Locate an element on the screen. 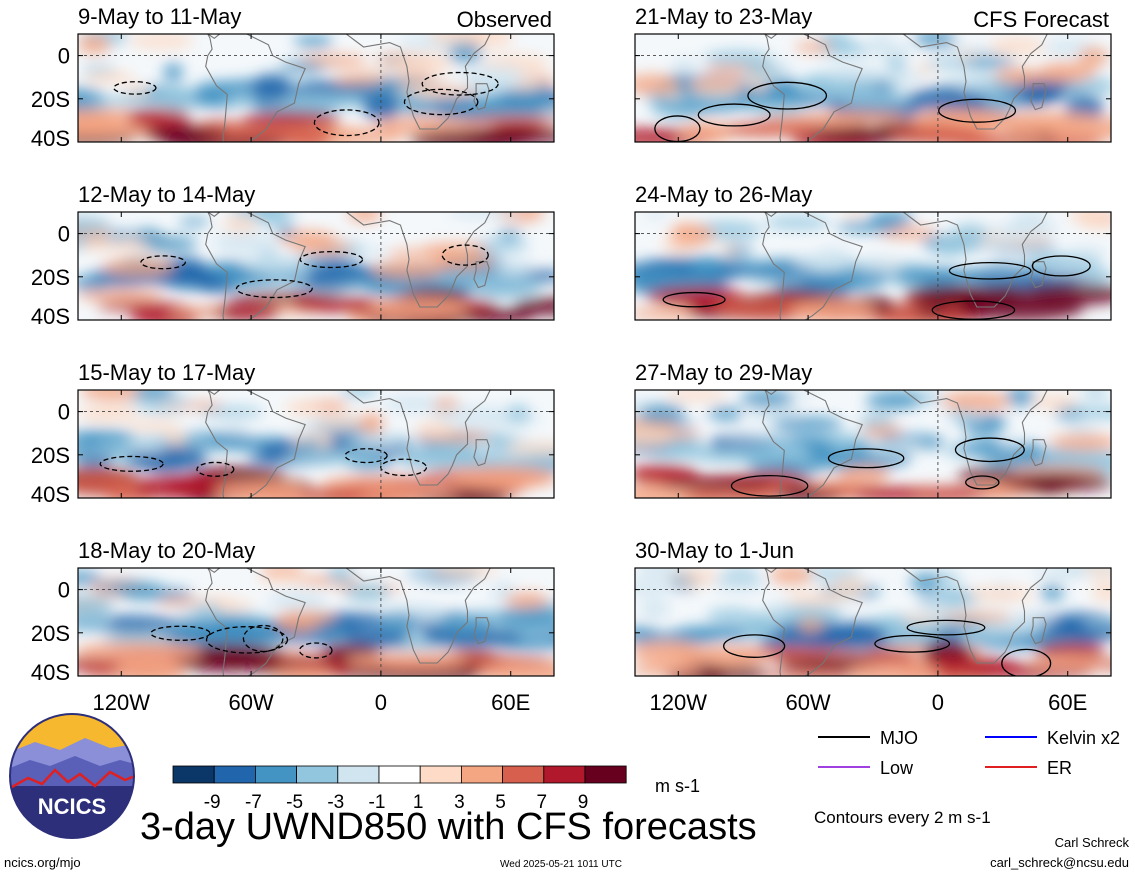 This screenshot has width=1135, height=878. x-tick-label: 120W is located at coordinates (679, 702).